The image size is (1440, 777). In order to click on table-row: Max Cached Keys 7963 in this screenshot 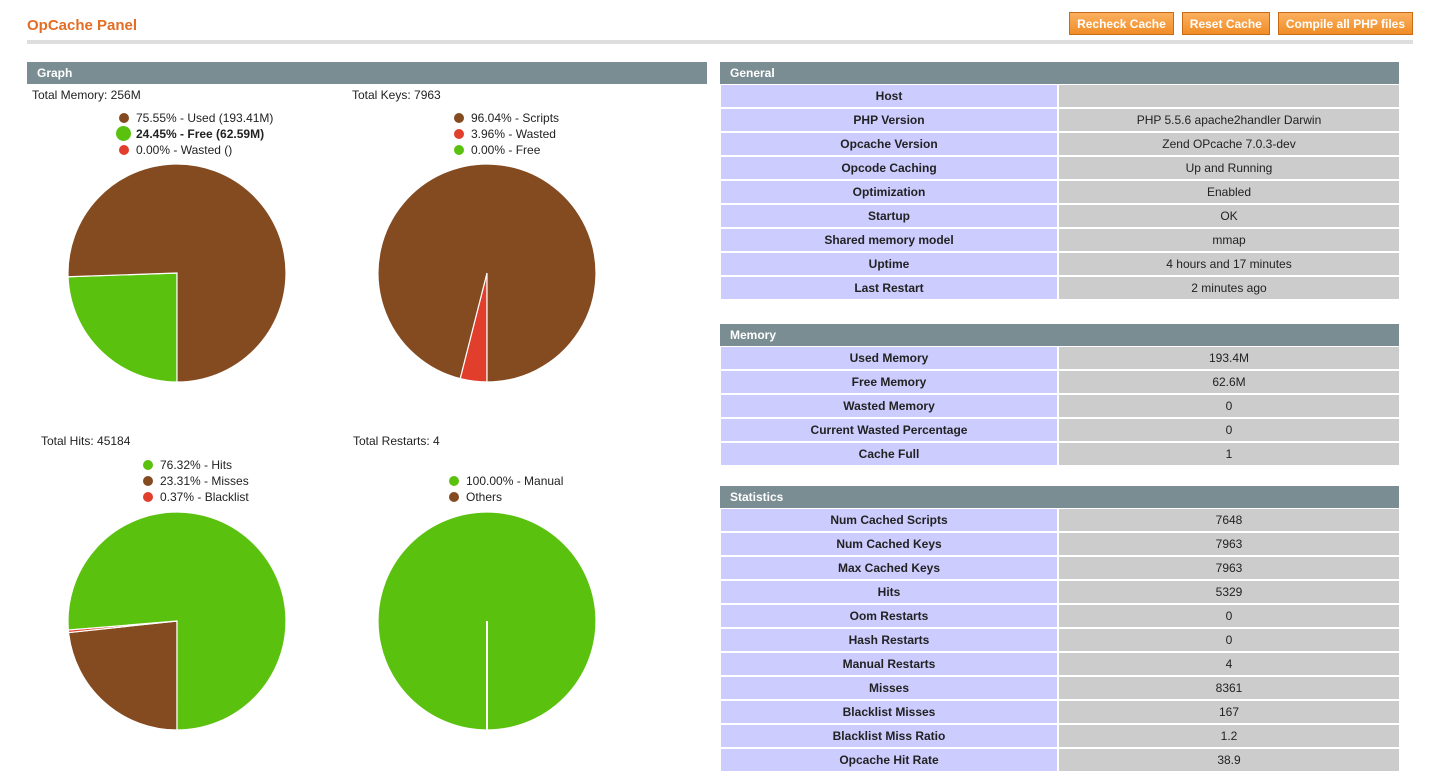, I will do `click(1060, 569)`.